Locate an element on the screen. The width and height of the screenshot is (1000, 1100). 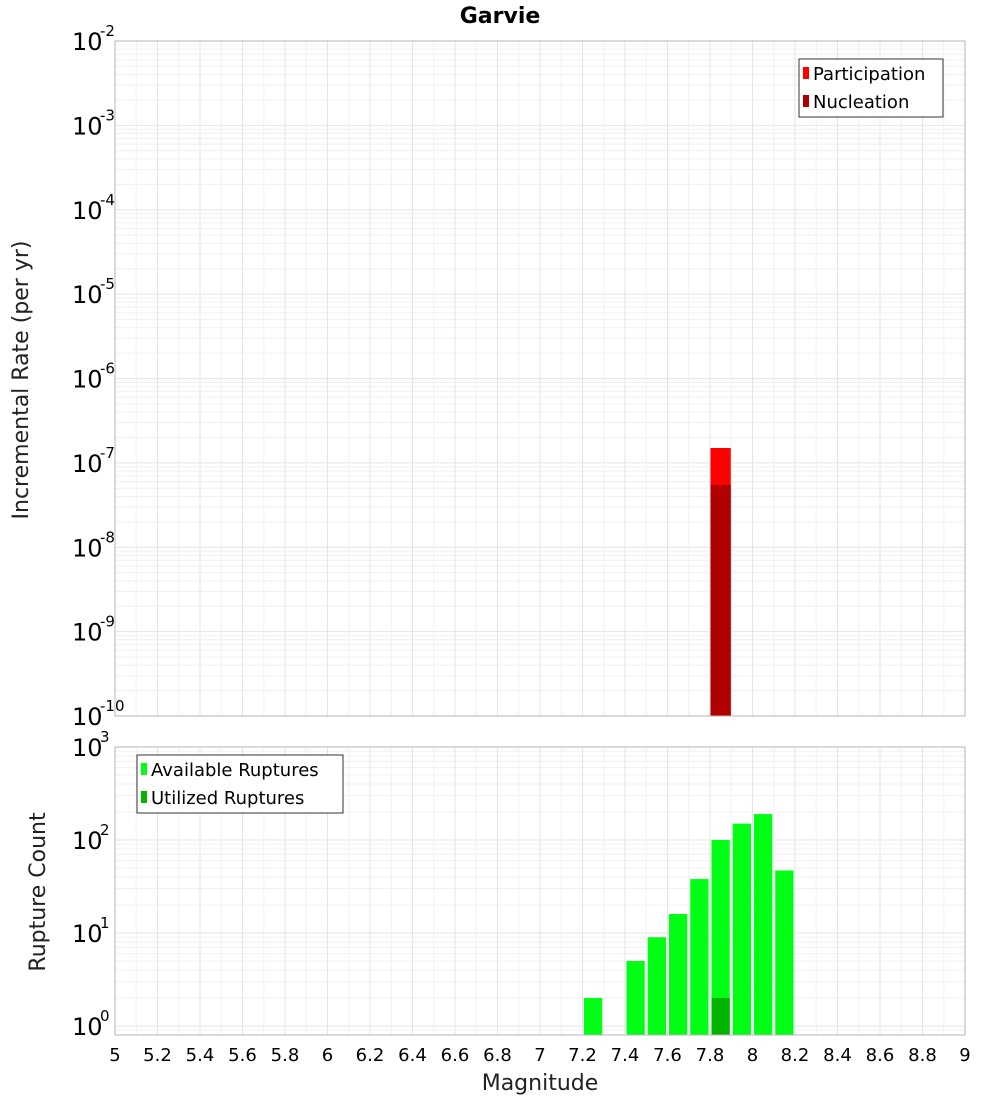
y-tick-exponent: -6 is located at coordinates (107, 369).